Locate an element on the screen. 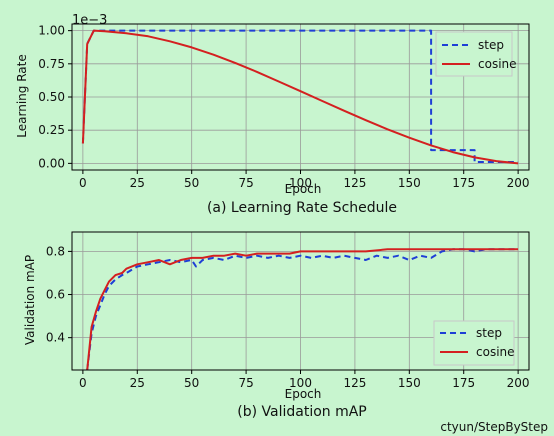 This screenshot has width=554, height=436. chart-a-legend-box is located at coordinates (474, 54).